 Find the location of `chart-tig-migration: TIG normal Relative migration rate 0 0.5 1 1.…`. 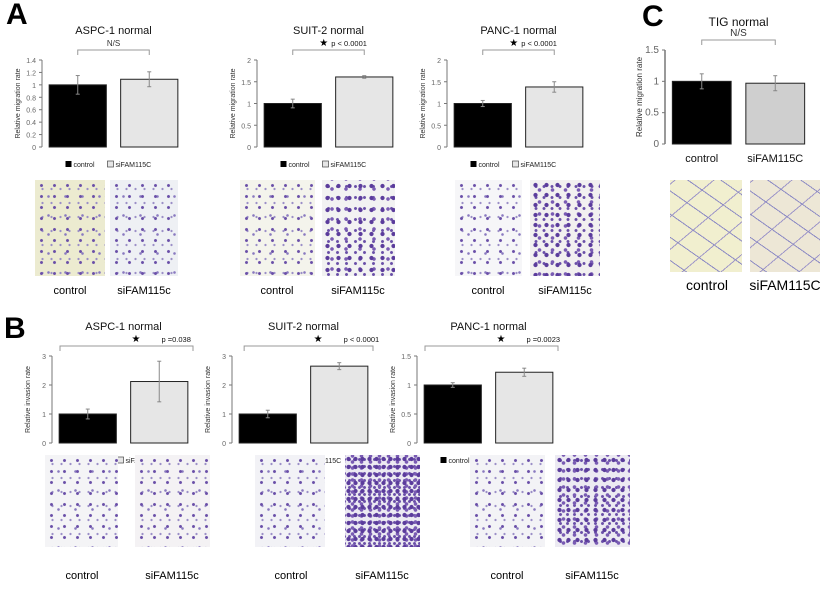

chart-tig-migration: TIG normal Relative migration rate 0 0.5 1 1.… is located at coordinates (720, 92).